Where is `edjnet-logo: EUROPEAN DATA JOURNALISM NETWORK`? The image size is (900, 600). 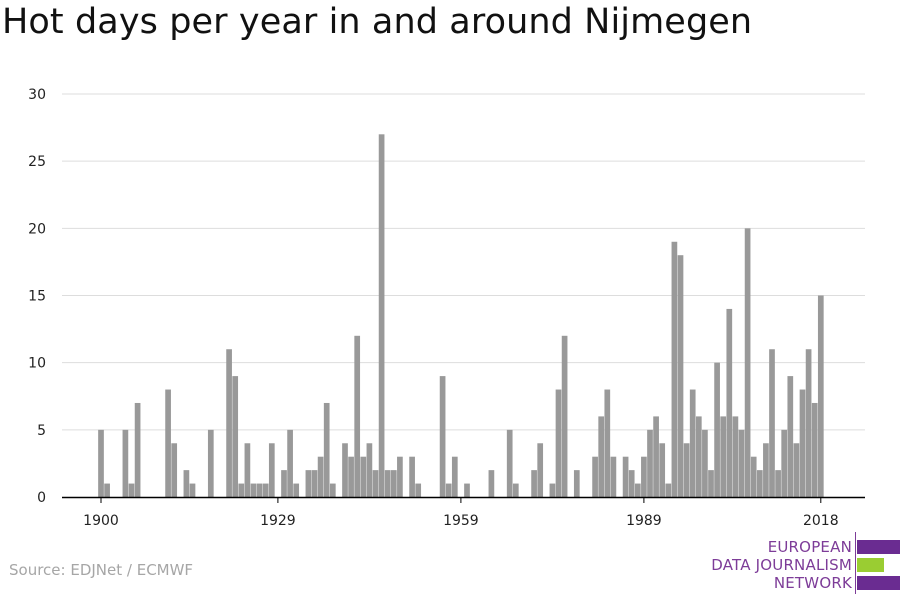 edjnet-logo: EUROPEAN DATA JOURNALISM NETWORK is located at coordinates (797, 563).